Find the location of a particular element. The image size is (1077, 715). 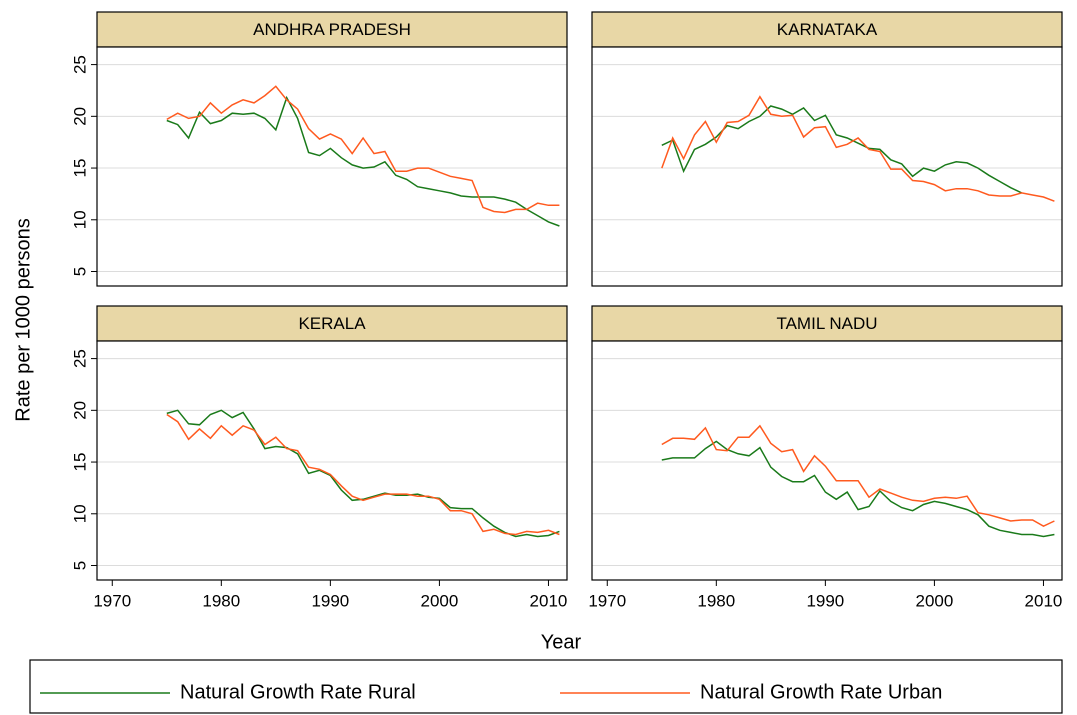

panel-title: KERALA is located at coordinates (332, 323).